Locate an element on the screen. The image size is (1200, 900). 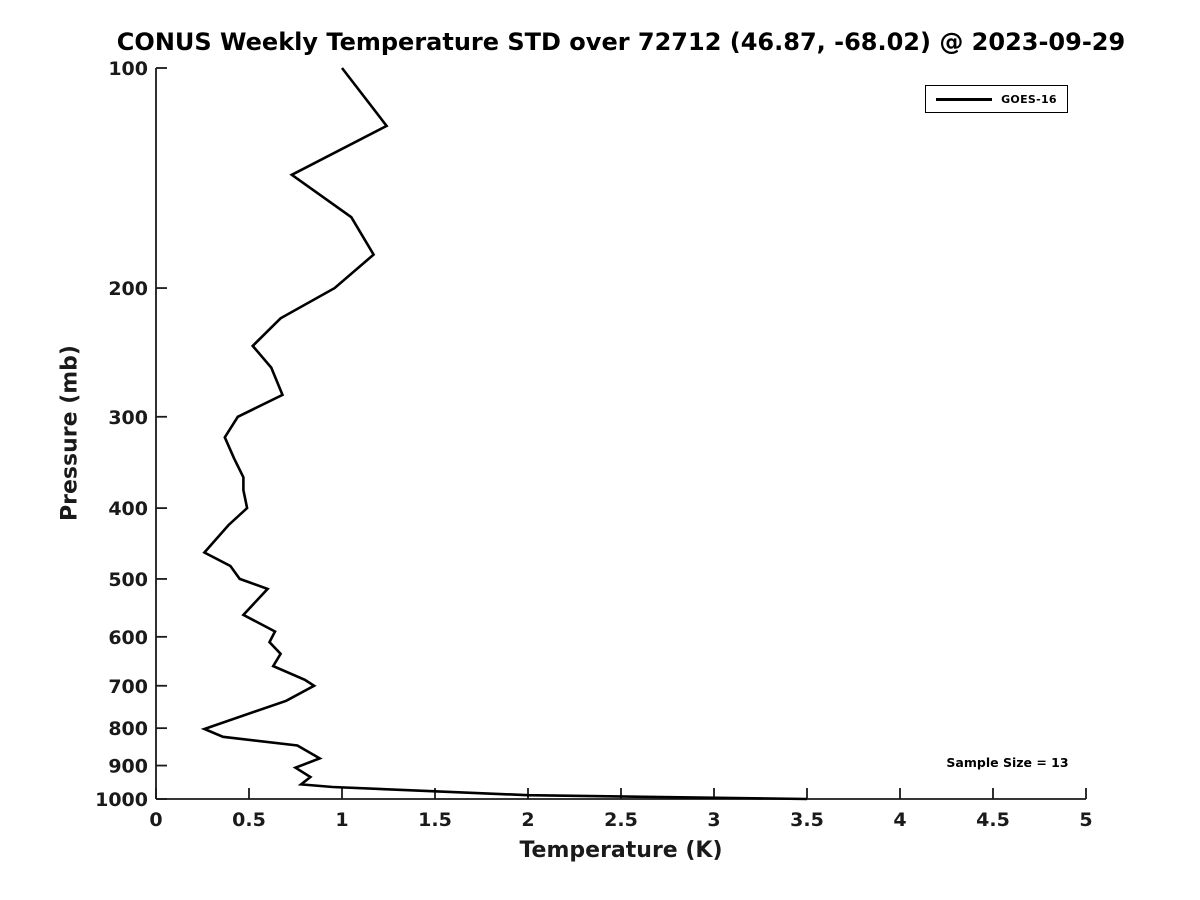
x-tick-label: 2.5 is located at coordinates (621, 820).